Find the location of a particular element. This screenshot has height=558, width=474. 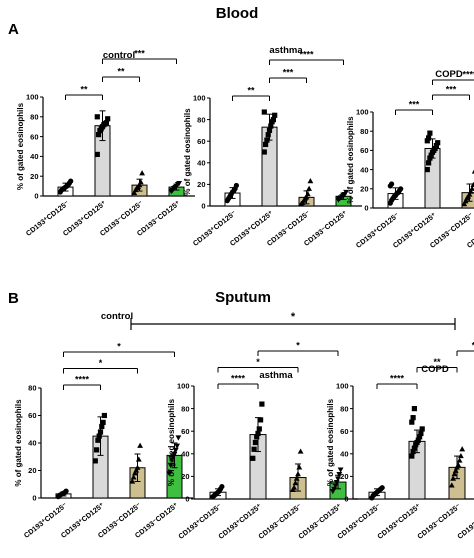

panel-a-letter: A is located at coordinates (13, 29).